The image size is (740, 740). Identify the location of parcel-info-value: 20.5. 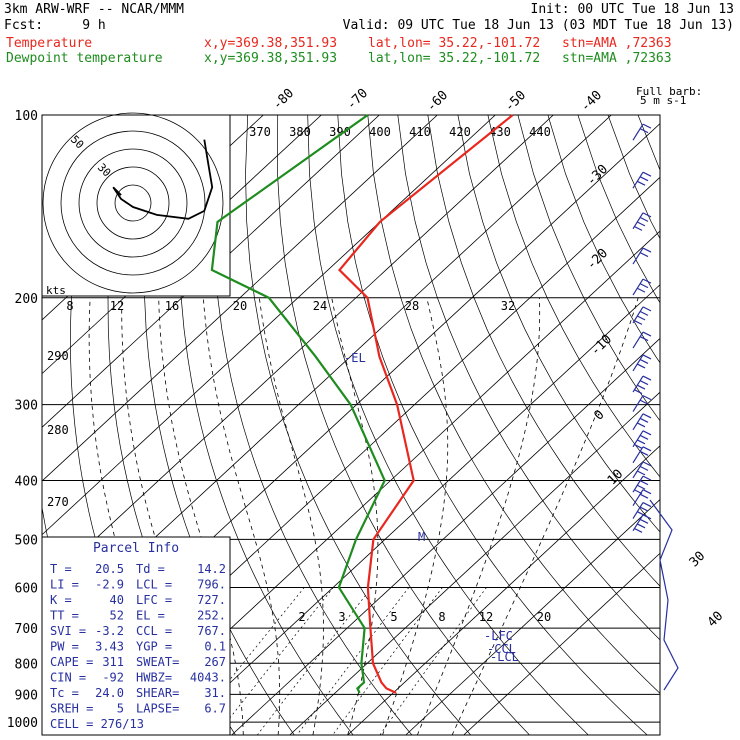
(109, 569).